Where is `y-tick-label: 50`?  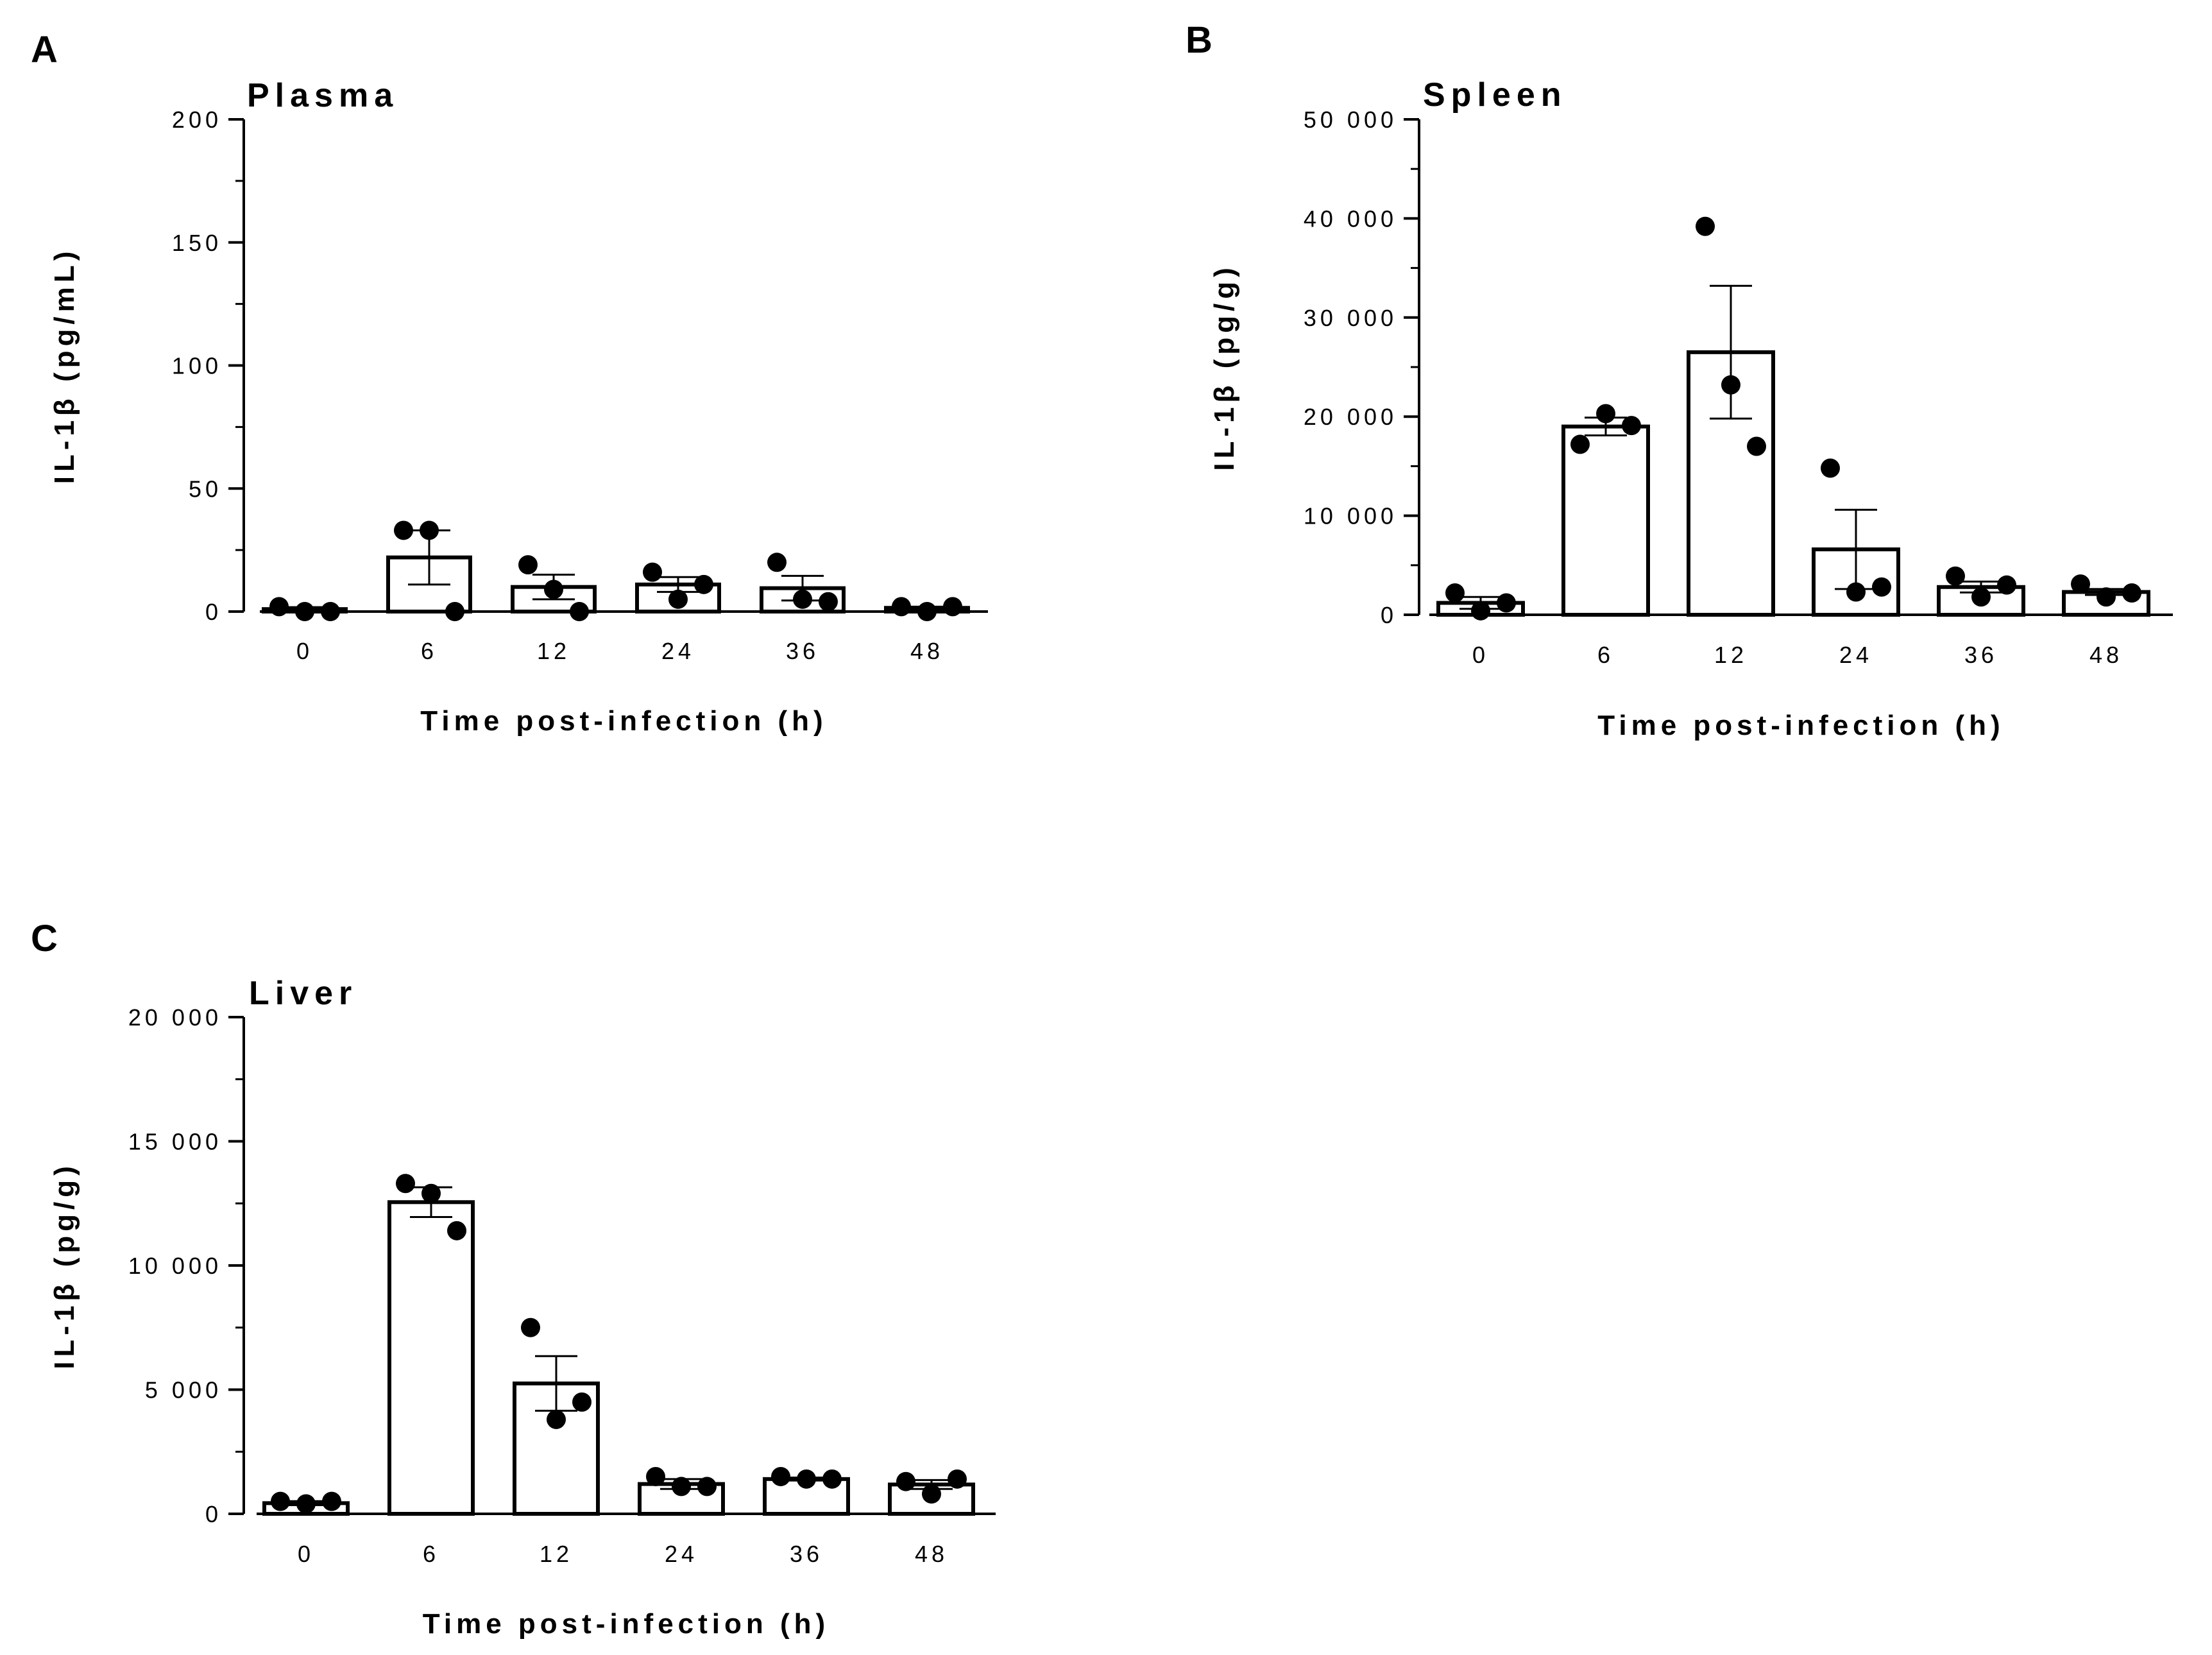
y-tick-label: 50 is located at coordinates (205, 489).